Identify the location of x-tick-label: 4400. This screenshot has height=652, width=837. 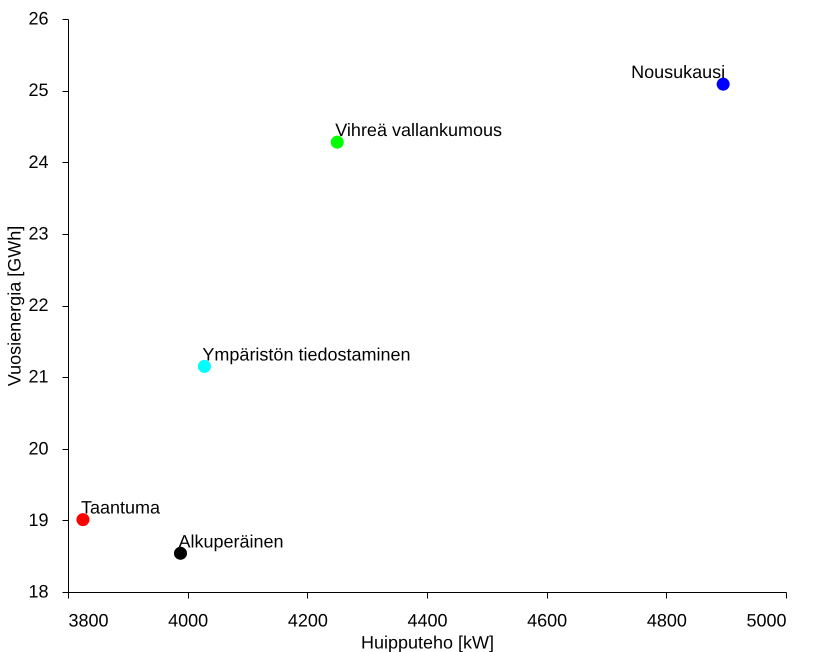
(427, 620).